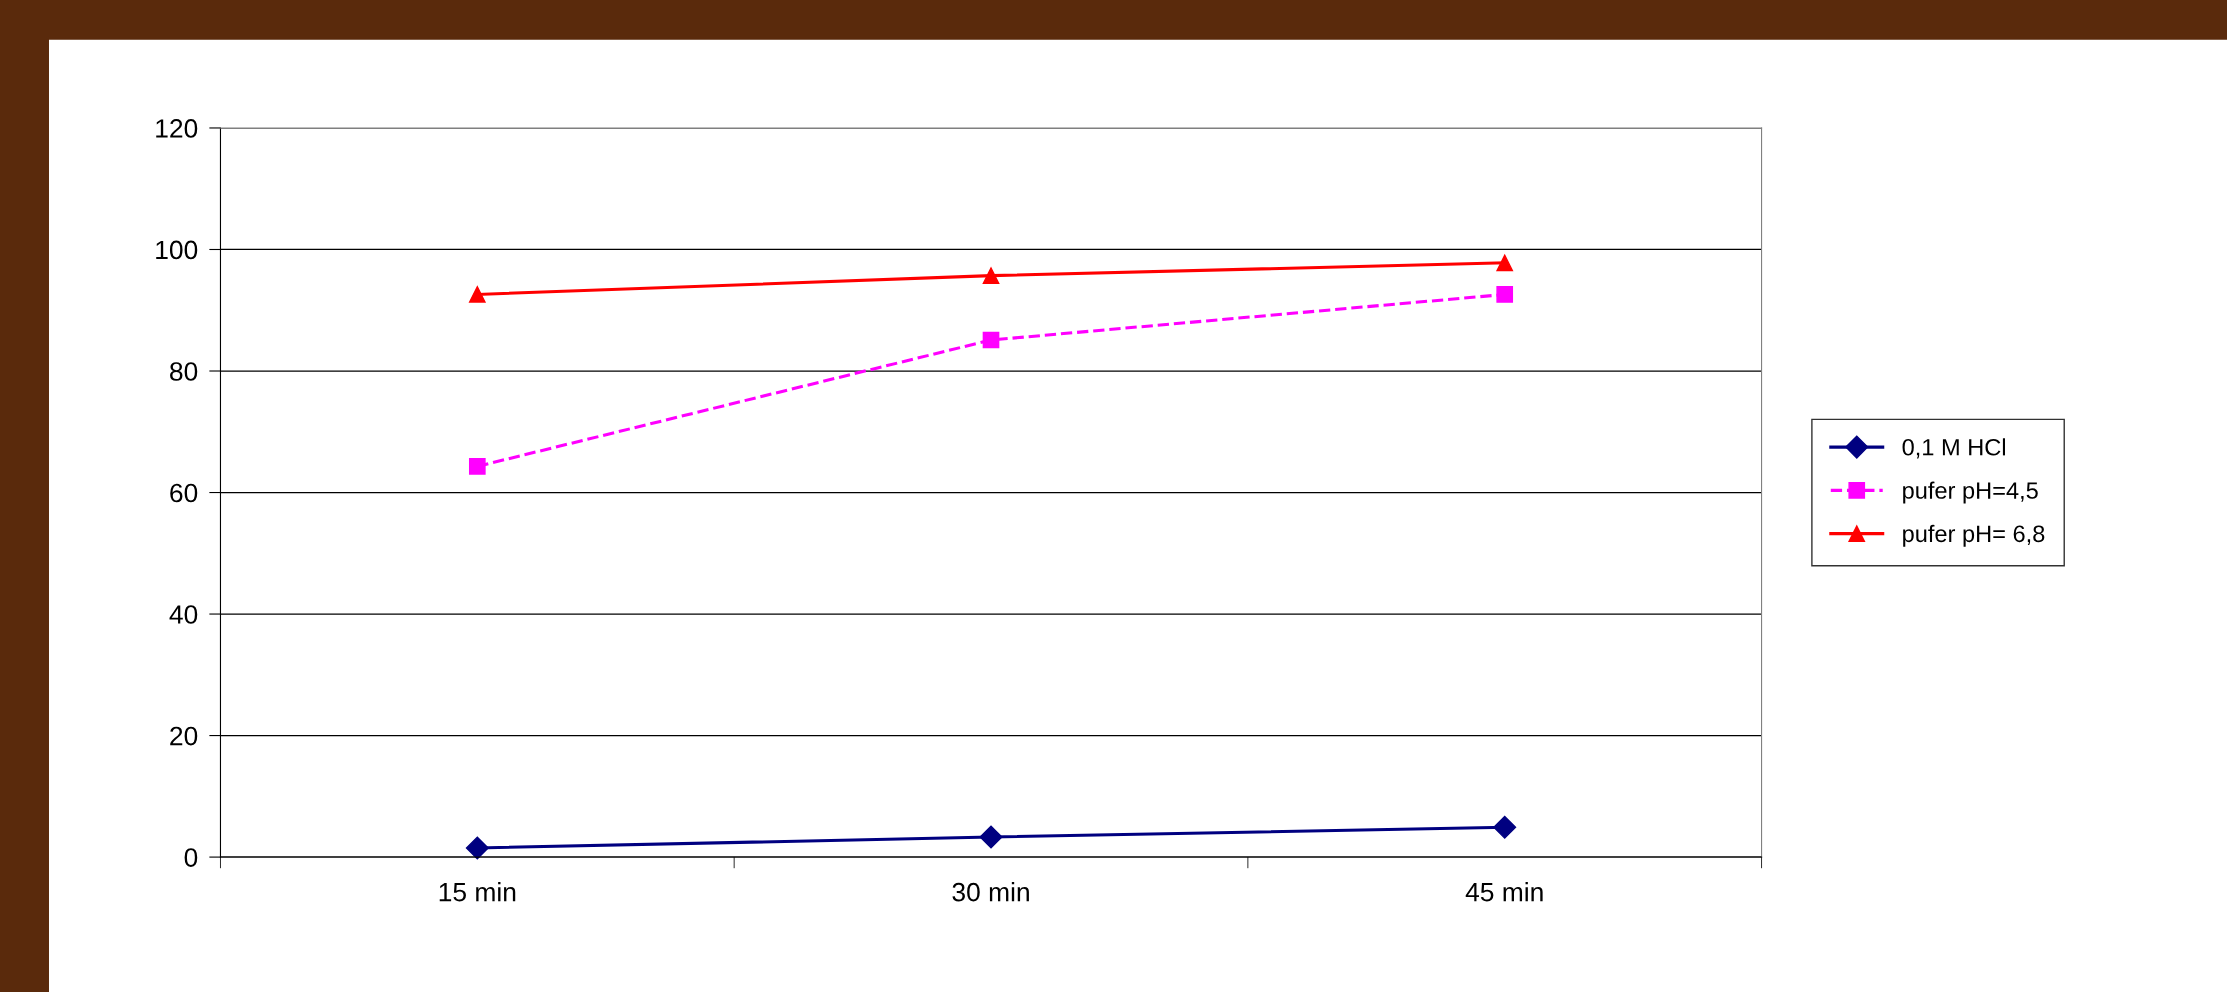 This screenshot has width=2227, height=992. Describe the element at coordinates (177, 128) in the screenshot. I see `y-tick-label: 120` at that location.